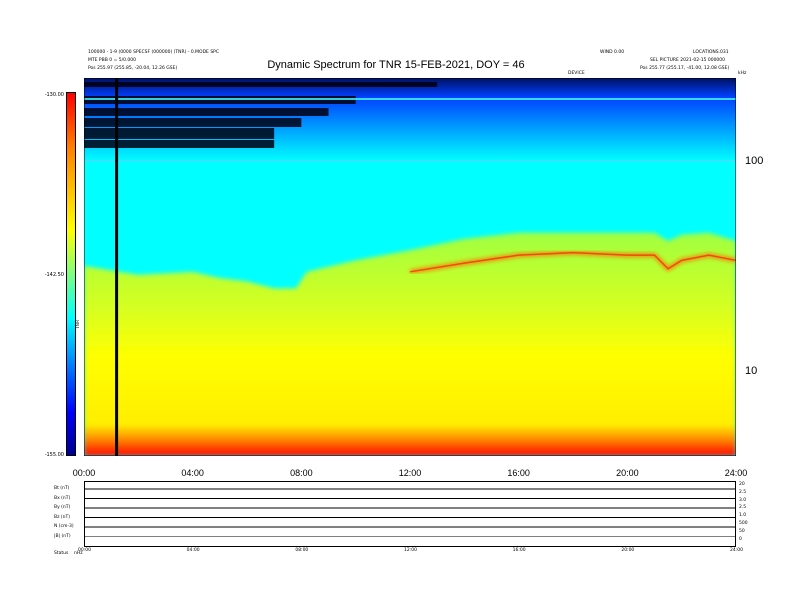 This screenshot has height=612, width=792. Describe the element at coordinates (754, 160) in the screenshot. I see `y-tick-label: 100` at that location.